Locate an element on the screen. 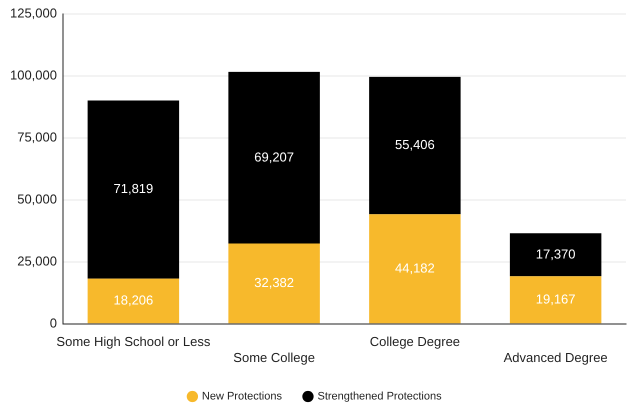  data-label: 19,167 is located at coordinates (556, 298).